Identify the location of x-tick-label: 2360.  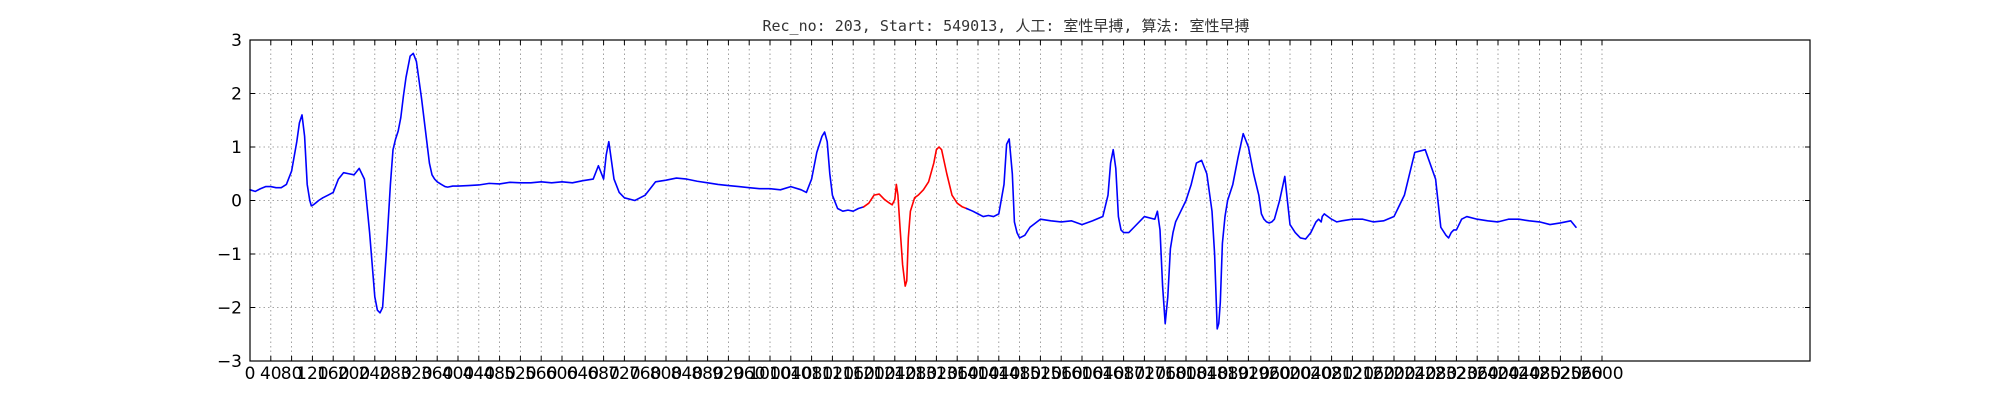
(1477, 374).